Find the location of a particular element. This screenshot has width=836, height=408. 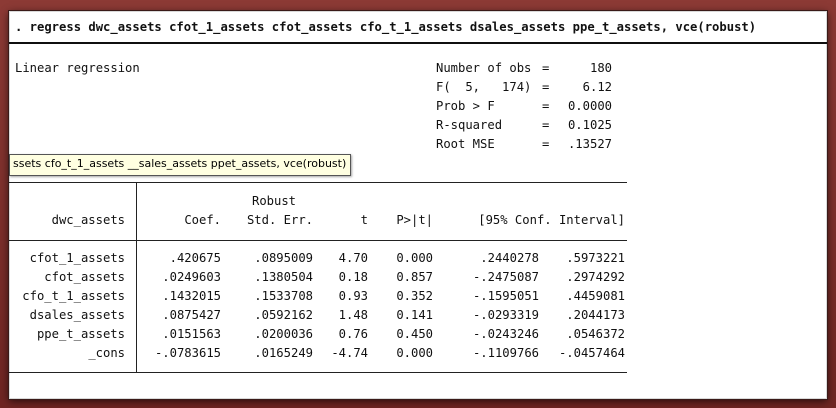

ci-high: -.0457464 is located at coordinates (591, 353).